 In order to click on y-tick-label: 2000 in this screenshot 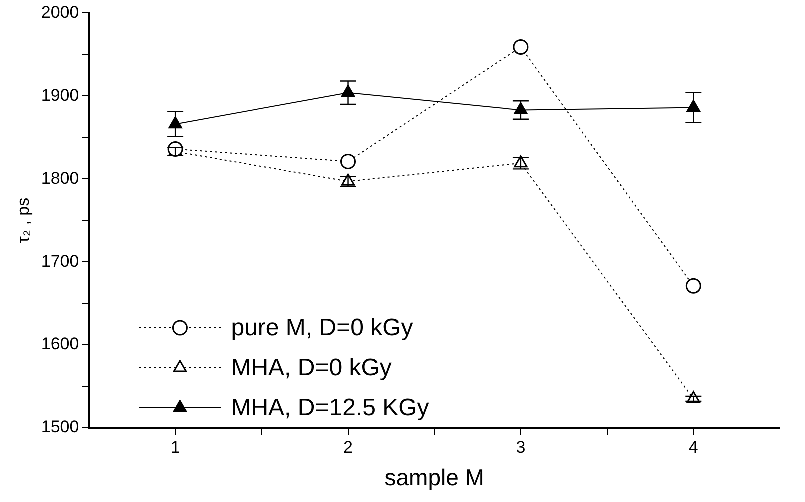, I will do `click(60, 12)`.